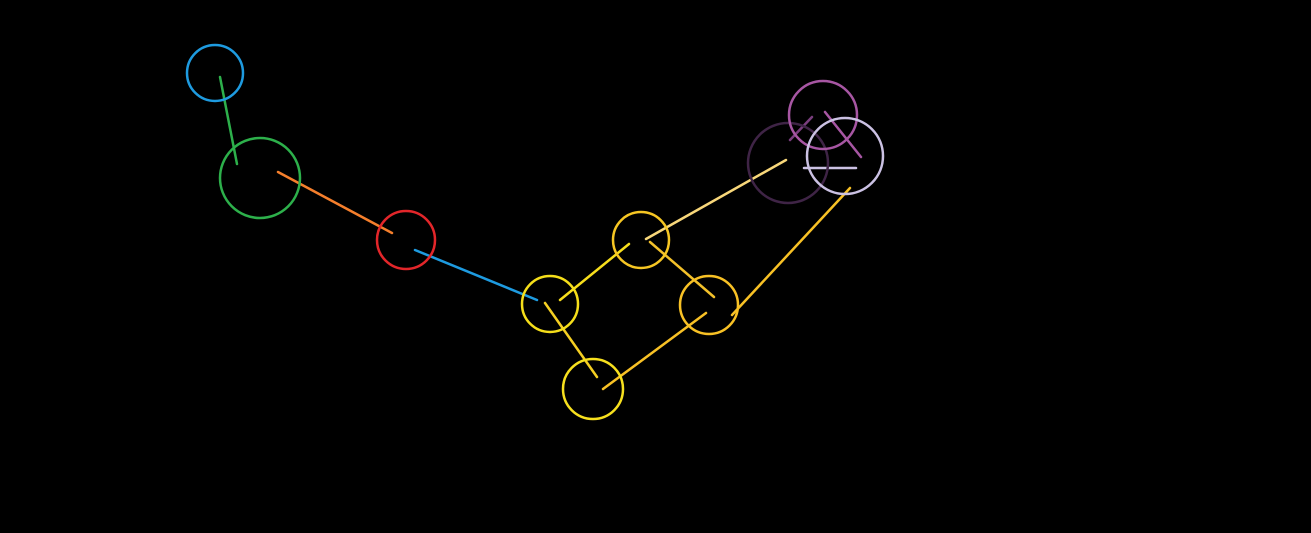 This screenshot has height=533, width=1311. What do you see at coordinates (788, 163) in the screenshot?
I see `node-dark-purple` at bounding box center [788, 163].